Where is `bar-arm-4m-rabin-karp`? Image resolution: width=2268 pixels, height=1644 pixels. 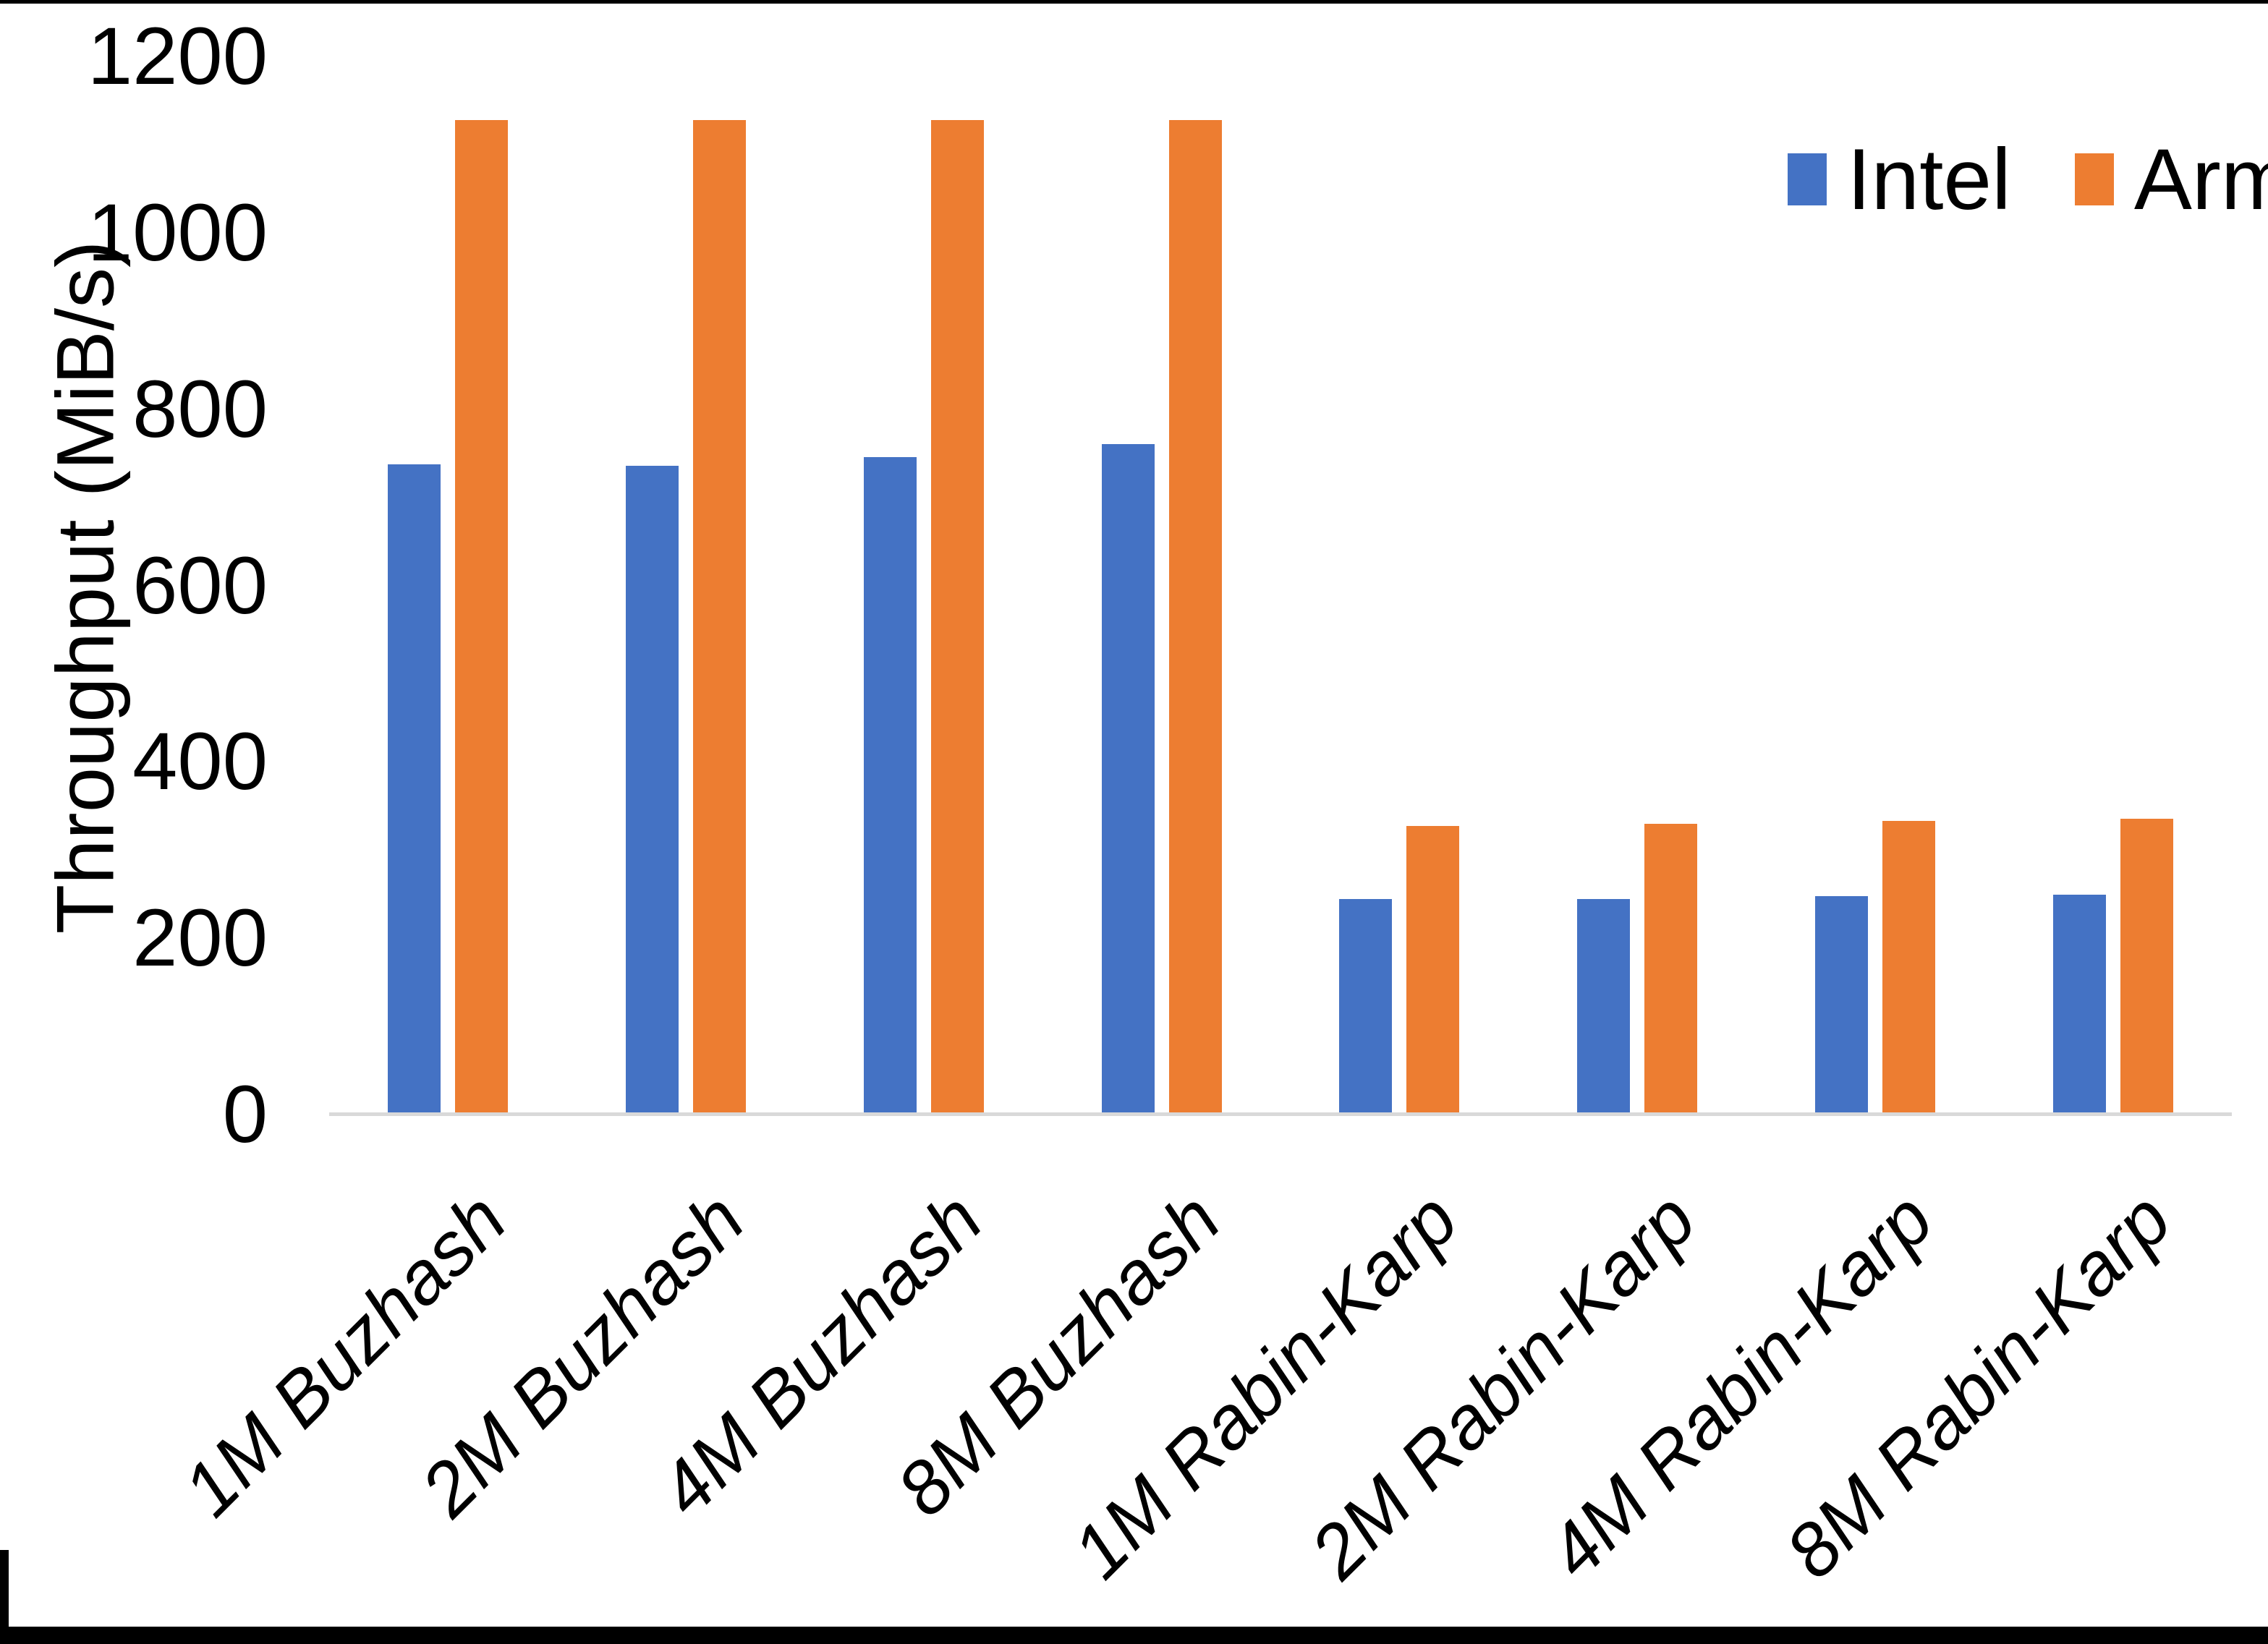 bar-arm-4m-rabin-karp is located at coordinates (1909, 967).